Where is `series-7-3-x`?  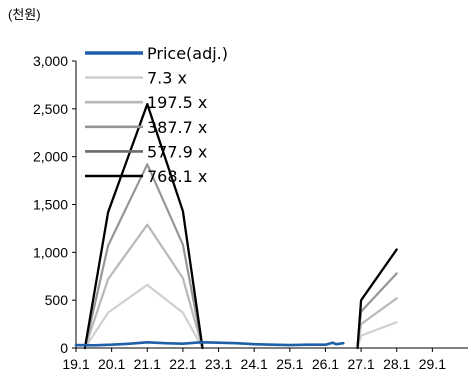
series-7-3-x is located at coordinates (240, 316).